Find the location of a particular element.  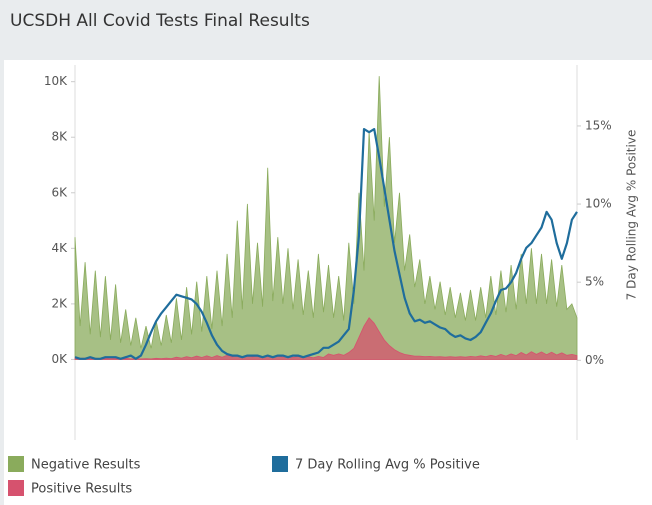

y-tick-label: 2K is located at coordinates (59, 303).